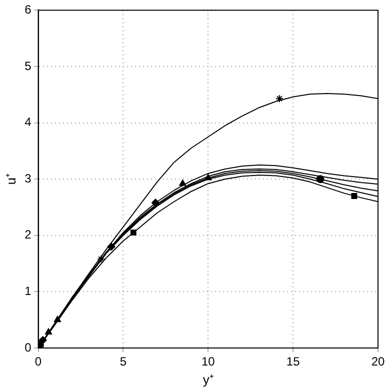 This screenshot has height=388, width=388. Describe the element at coordinates (28, 122) in the screenshot. I see `y-tick-label: 4` at that location.